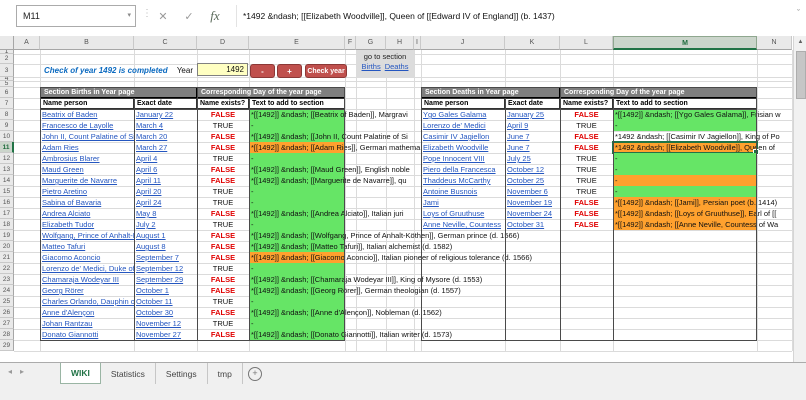 This screenshot has width=806, height=400. I want to click on row-header-1: 1, so click(7, 52).